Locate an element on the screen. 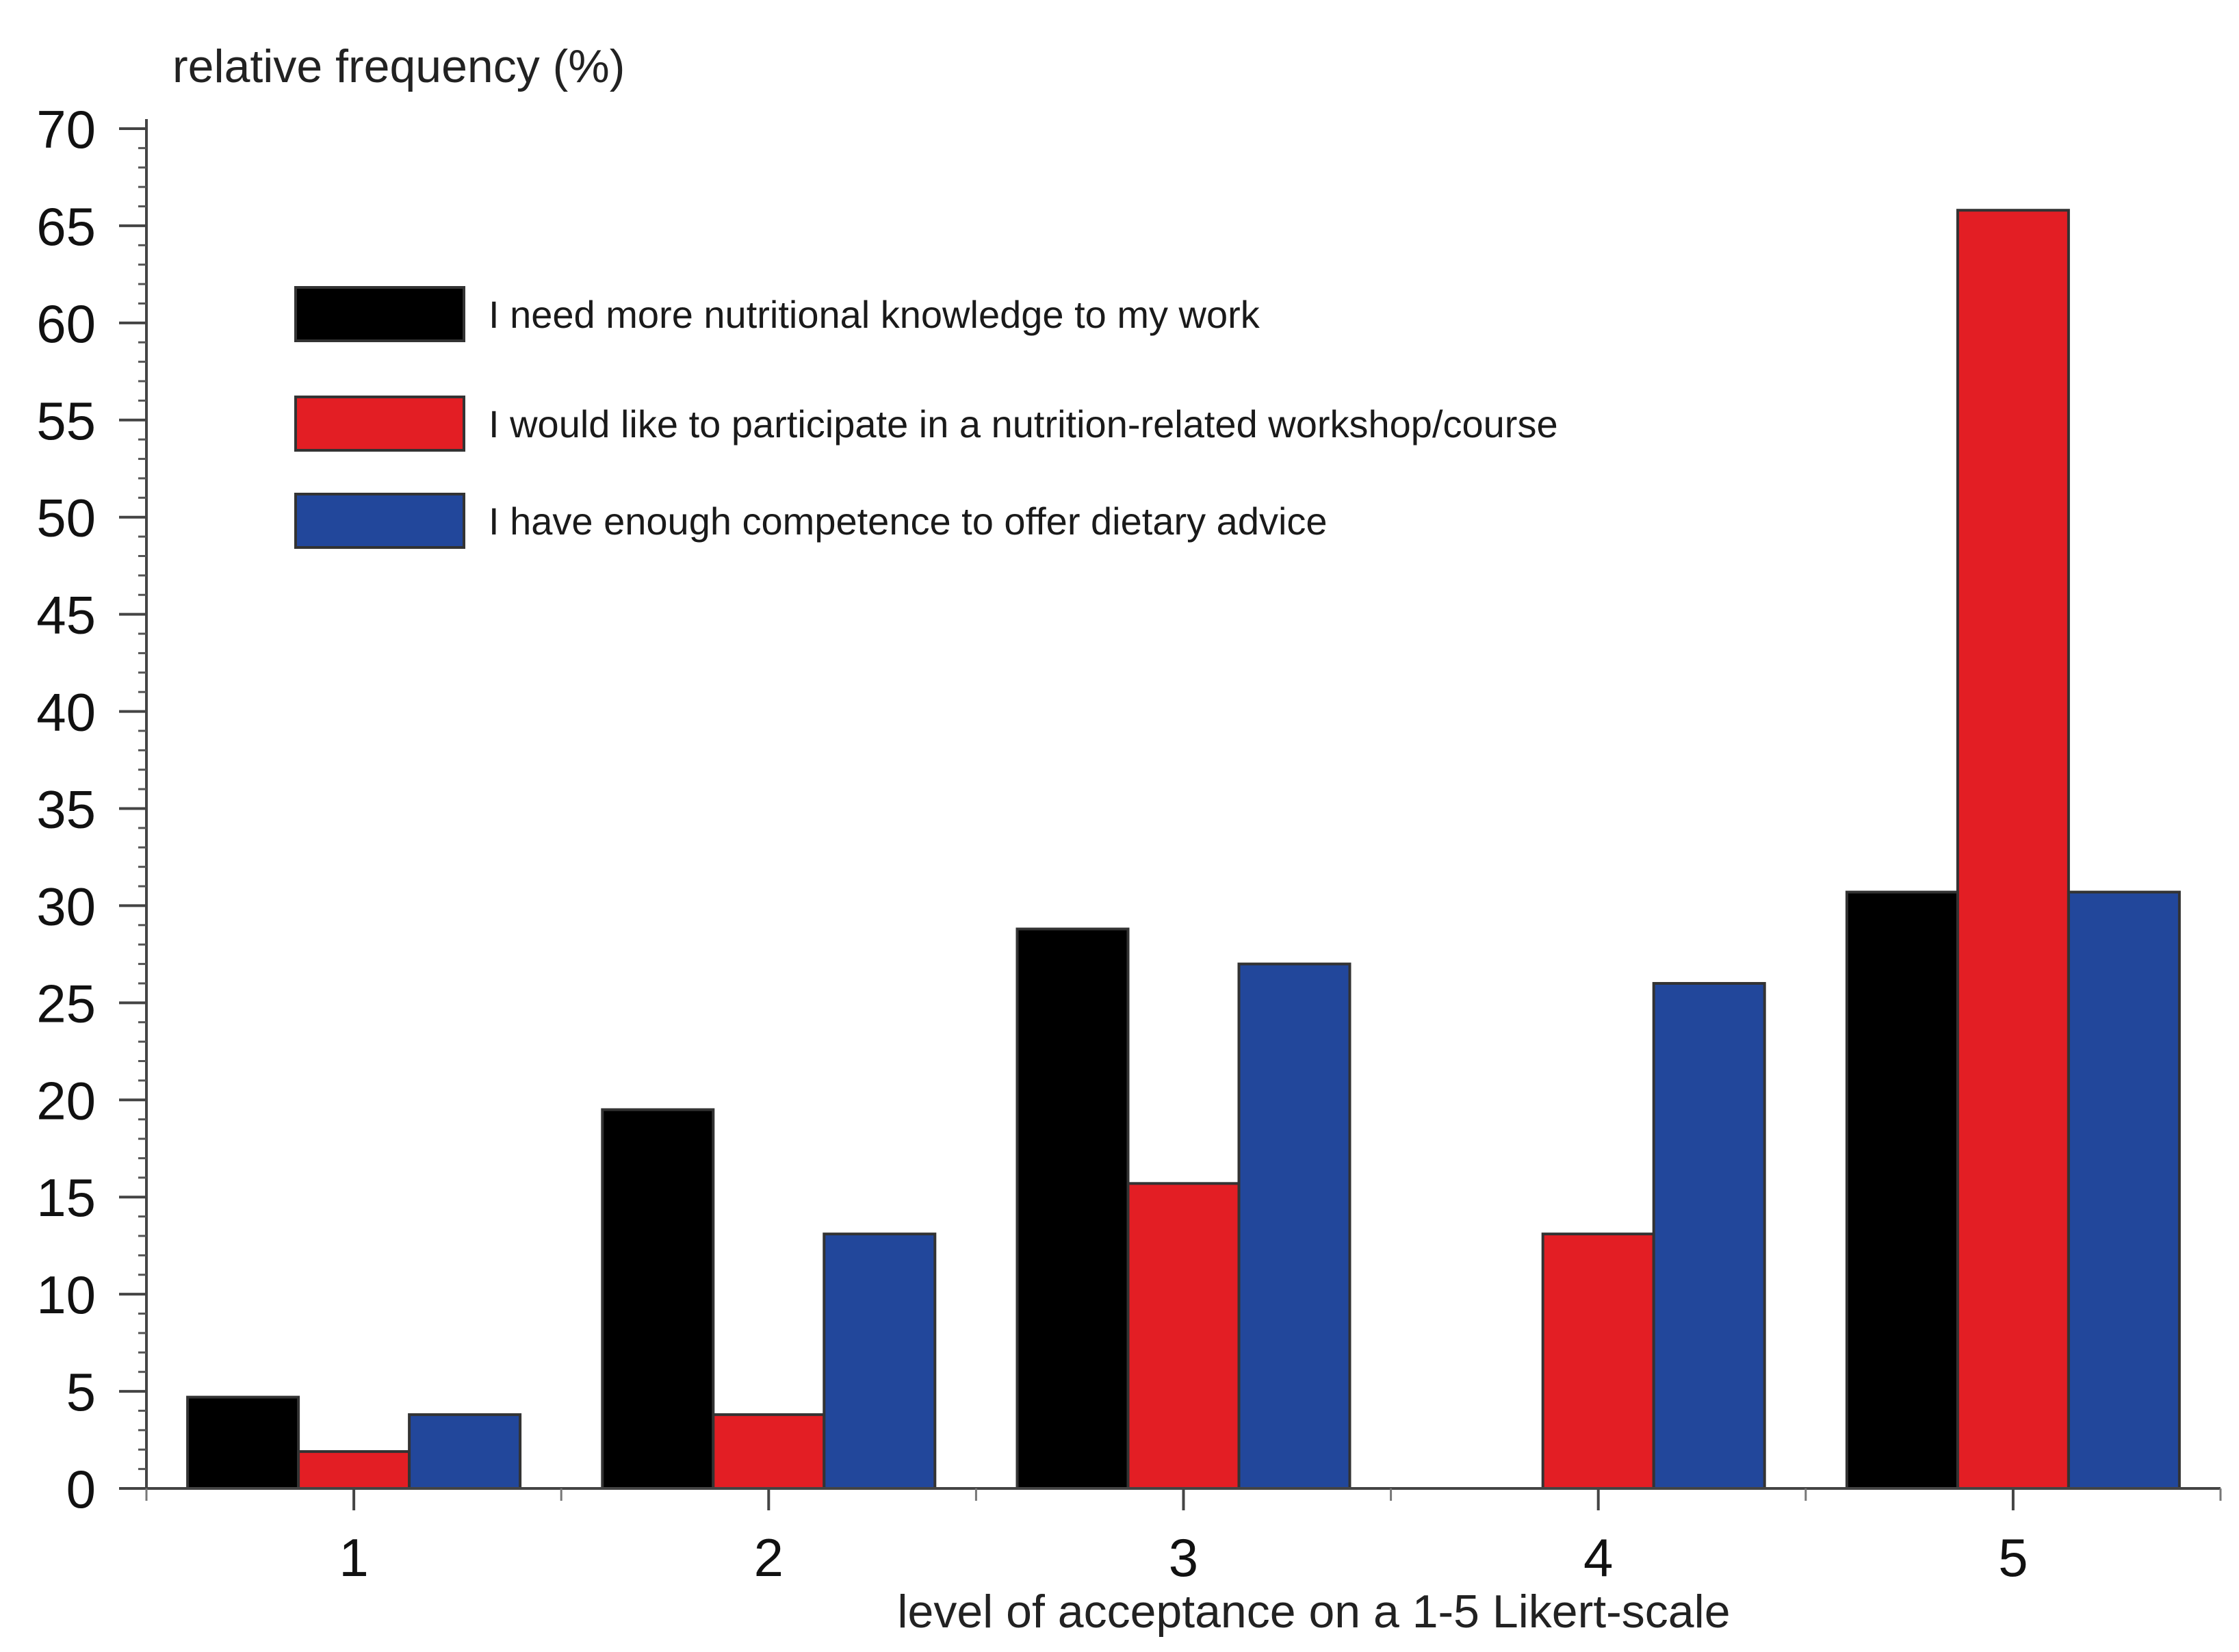 This screenshot has width=2239, height=1652. y-axis-label: relative frequency (%) is located at coordinates (398, 66).